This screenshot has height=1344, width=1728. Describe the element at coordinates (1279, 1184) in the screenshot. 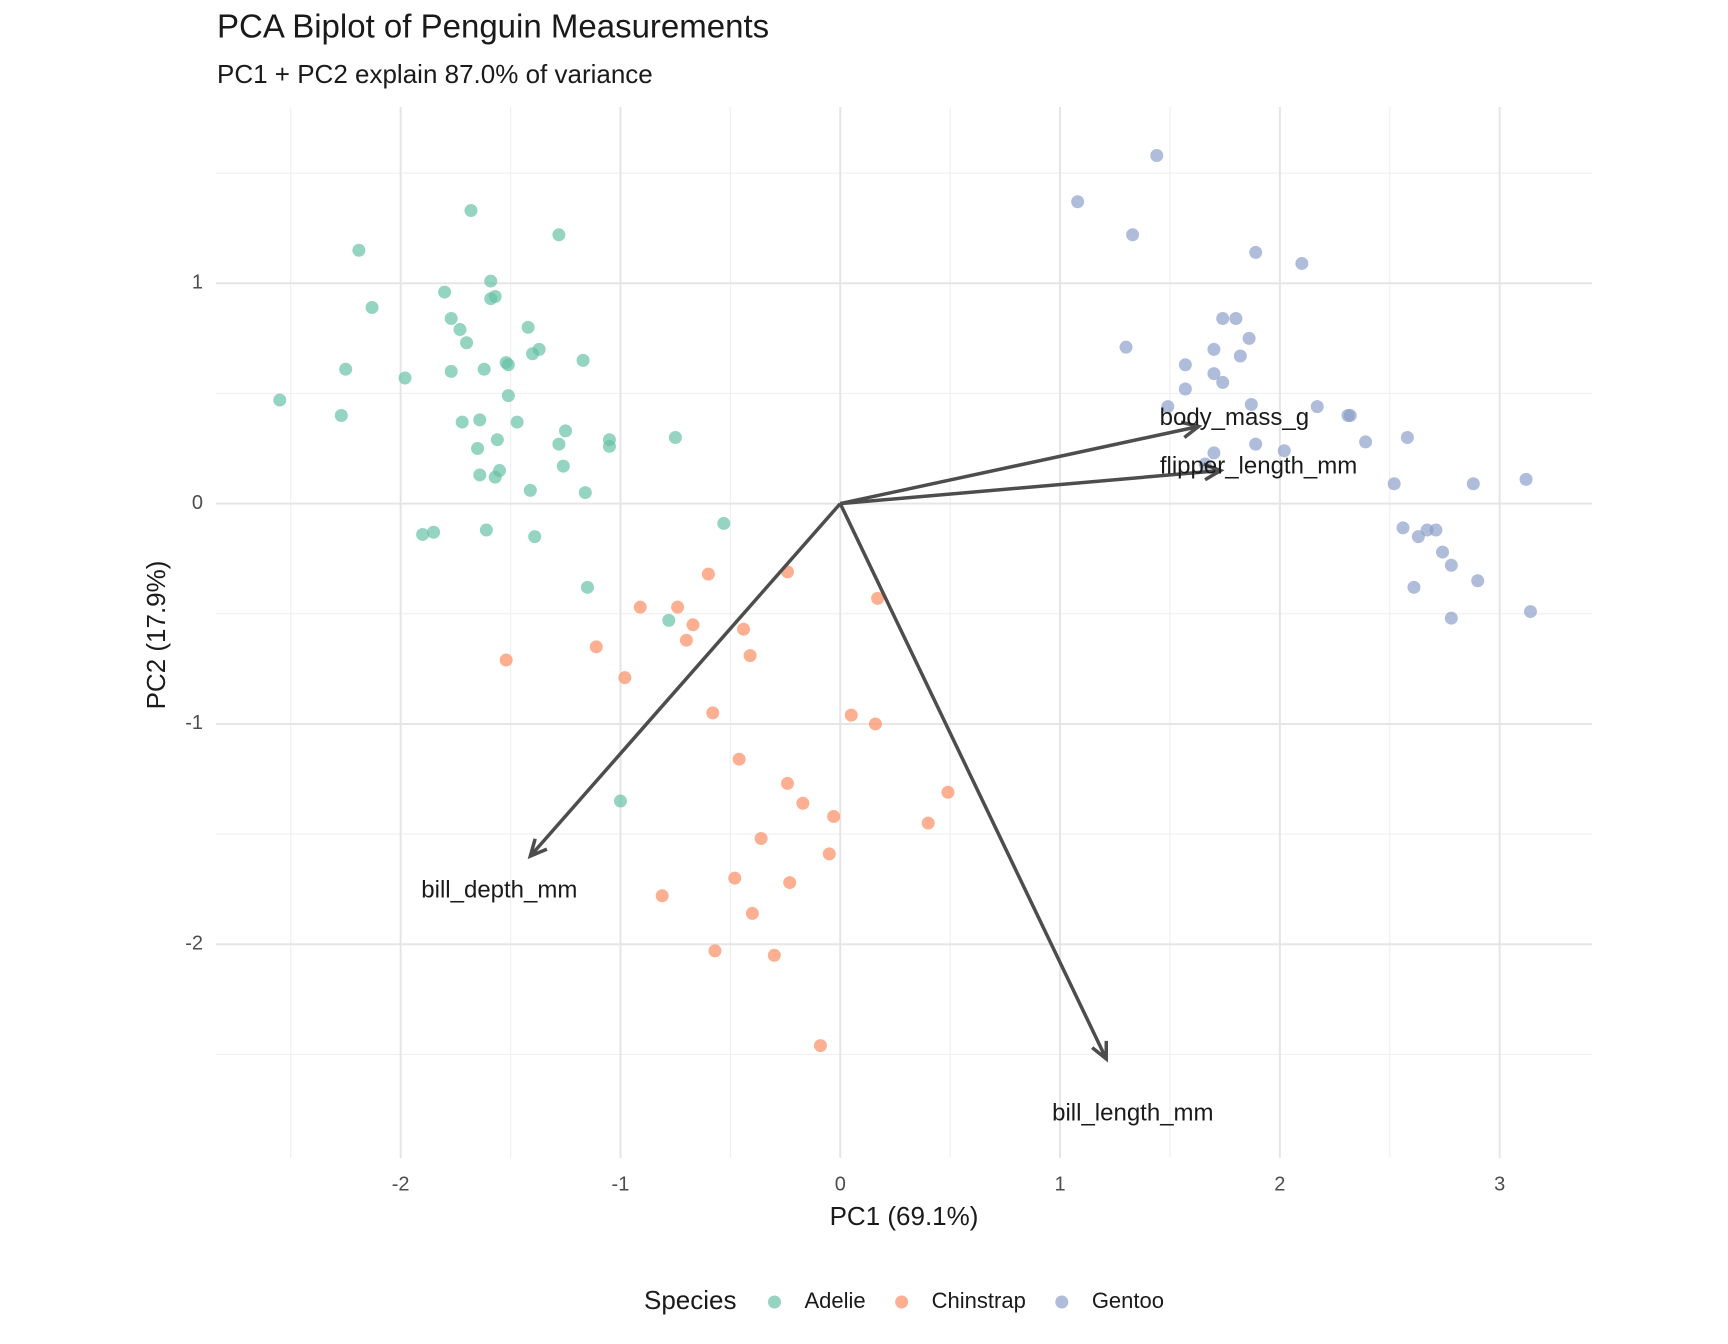

I see `x-tick-label: 2` at that location.